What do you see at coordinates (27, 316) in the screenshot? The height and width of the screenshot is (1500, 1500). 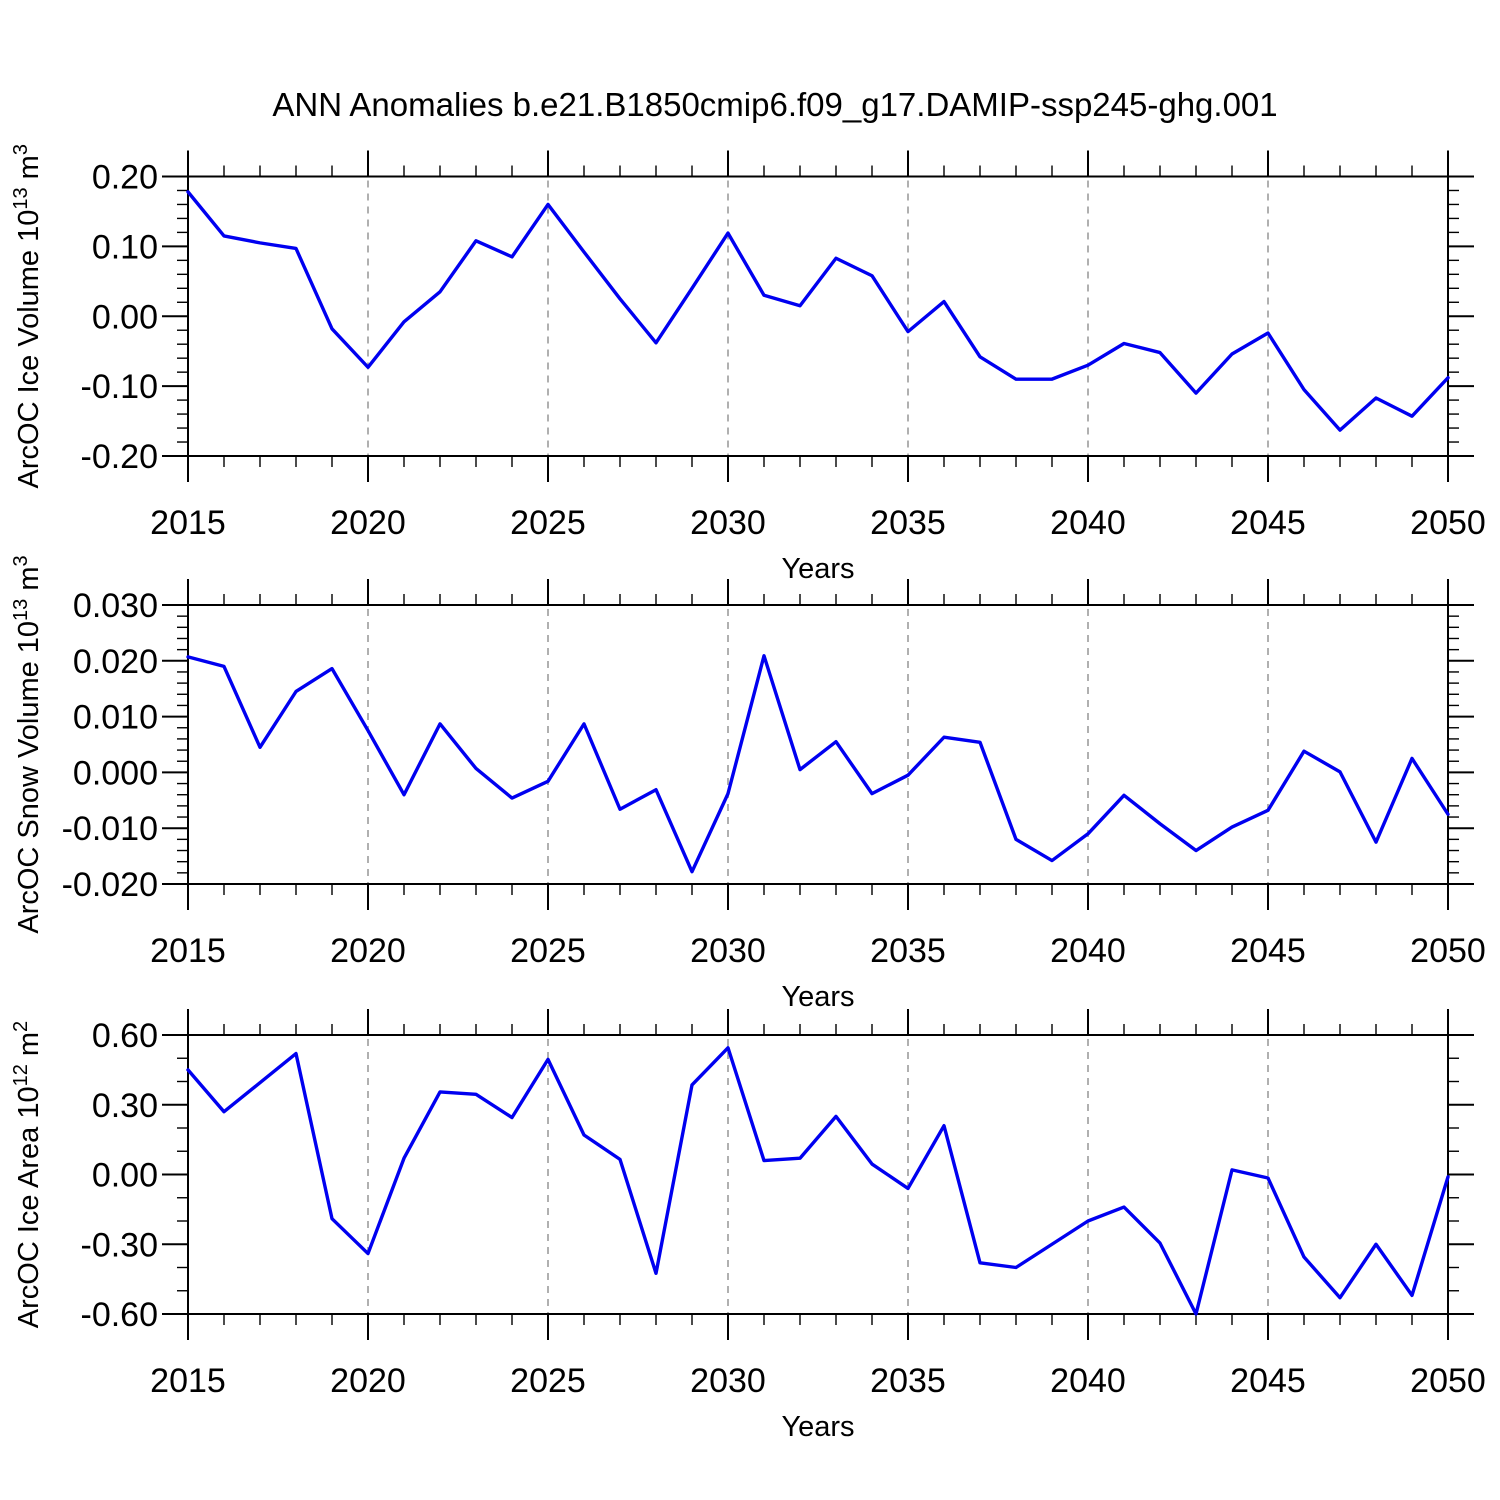 I see `panel-1-y-axis-title: ArcOC Ice Volume 1013 m3` at bounding box center [27, 316].